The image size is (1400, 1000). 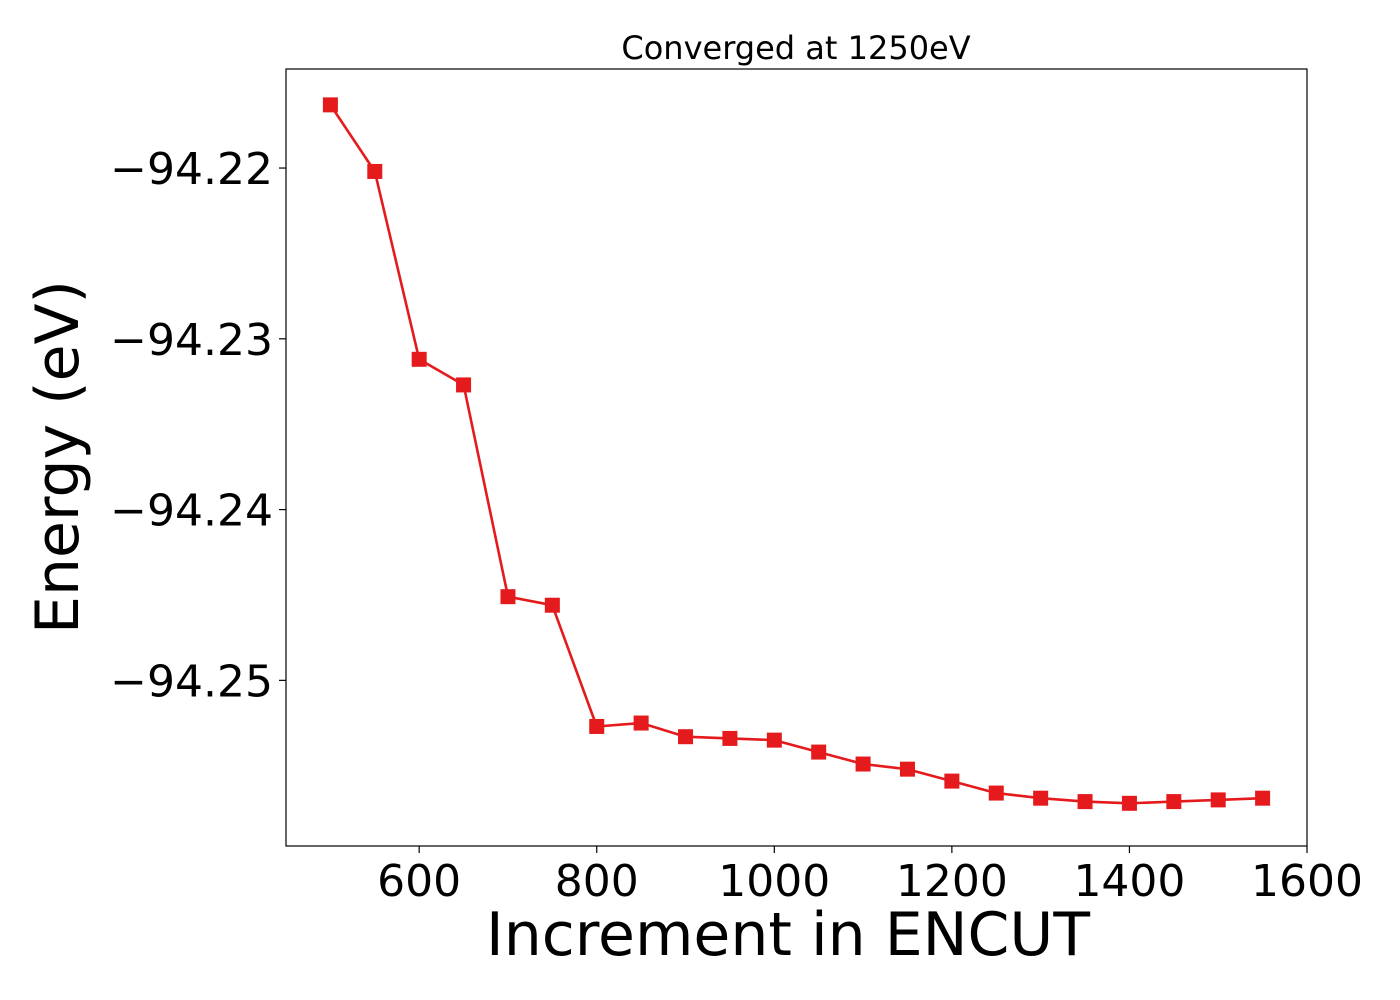 What do you see at coordinates (58, 457) in the screenshot?
I see `y-axis-label: Energy (eV)` at bounding box center [58, 457].